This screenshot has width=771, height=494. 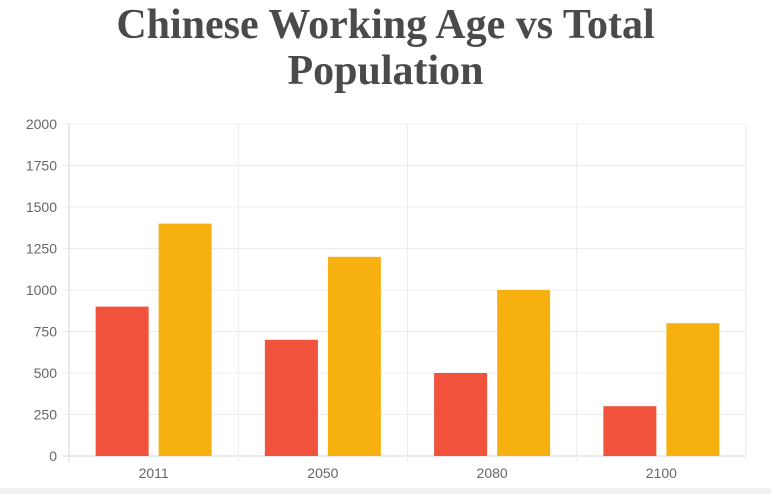 I want to click on y-tick-label: 1000, so click(x=41, y=290).